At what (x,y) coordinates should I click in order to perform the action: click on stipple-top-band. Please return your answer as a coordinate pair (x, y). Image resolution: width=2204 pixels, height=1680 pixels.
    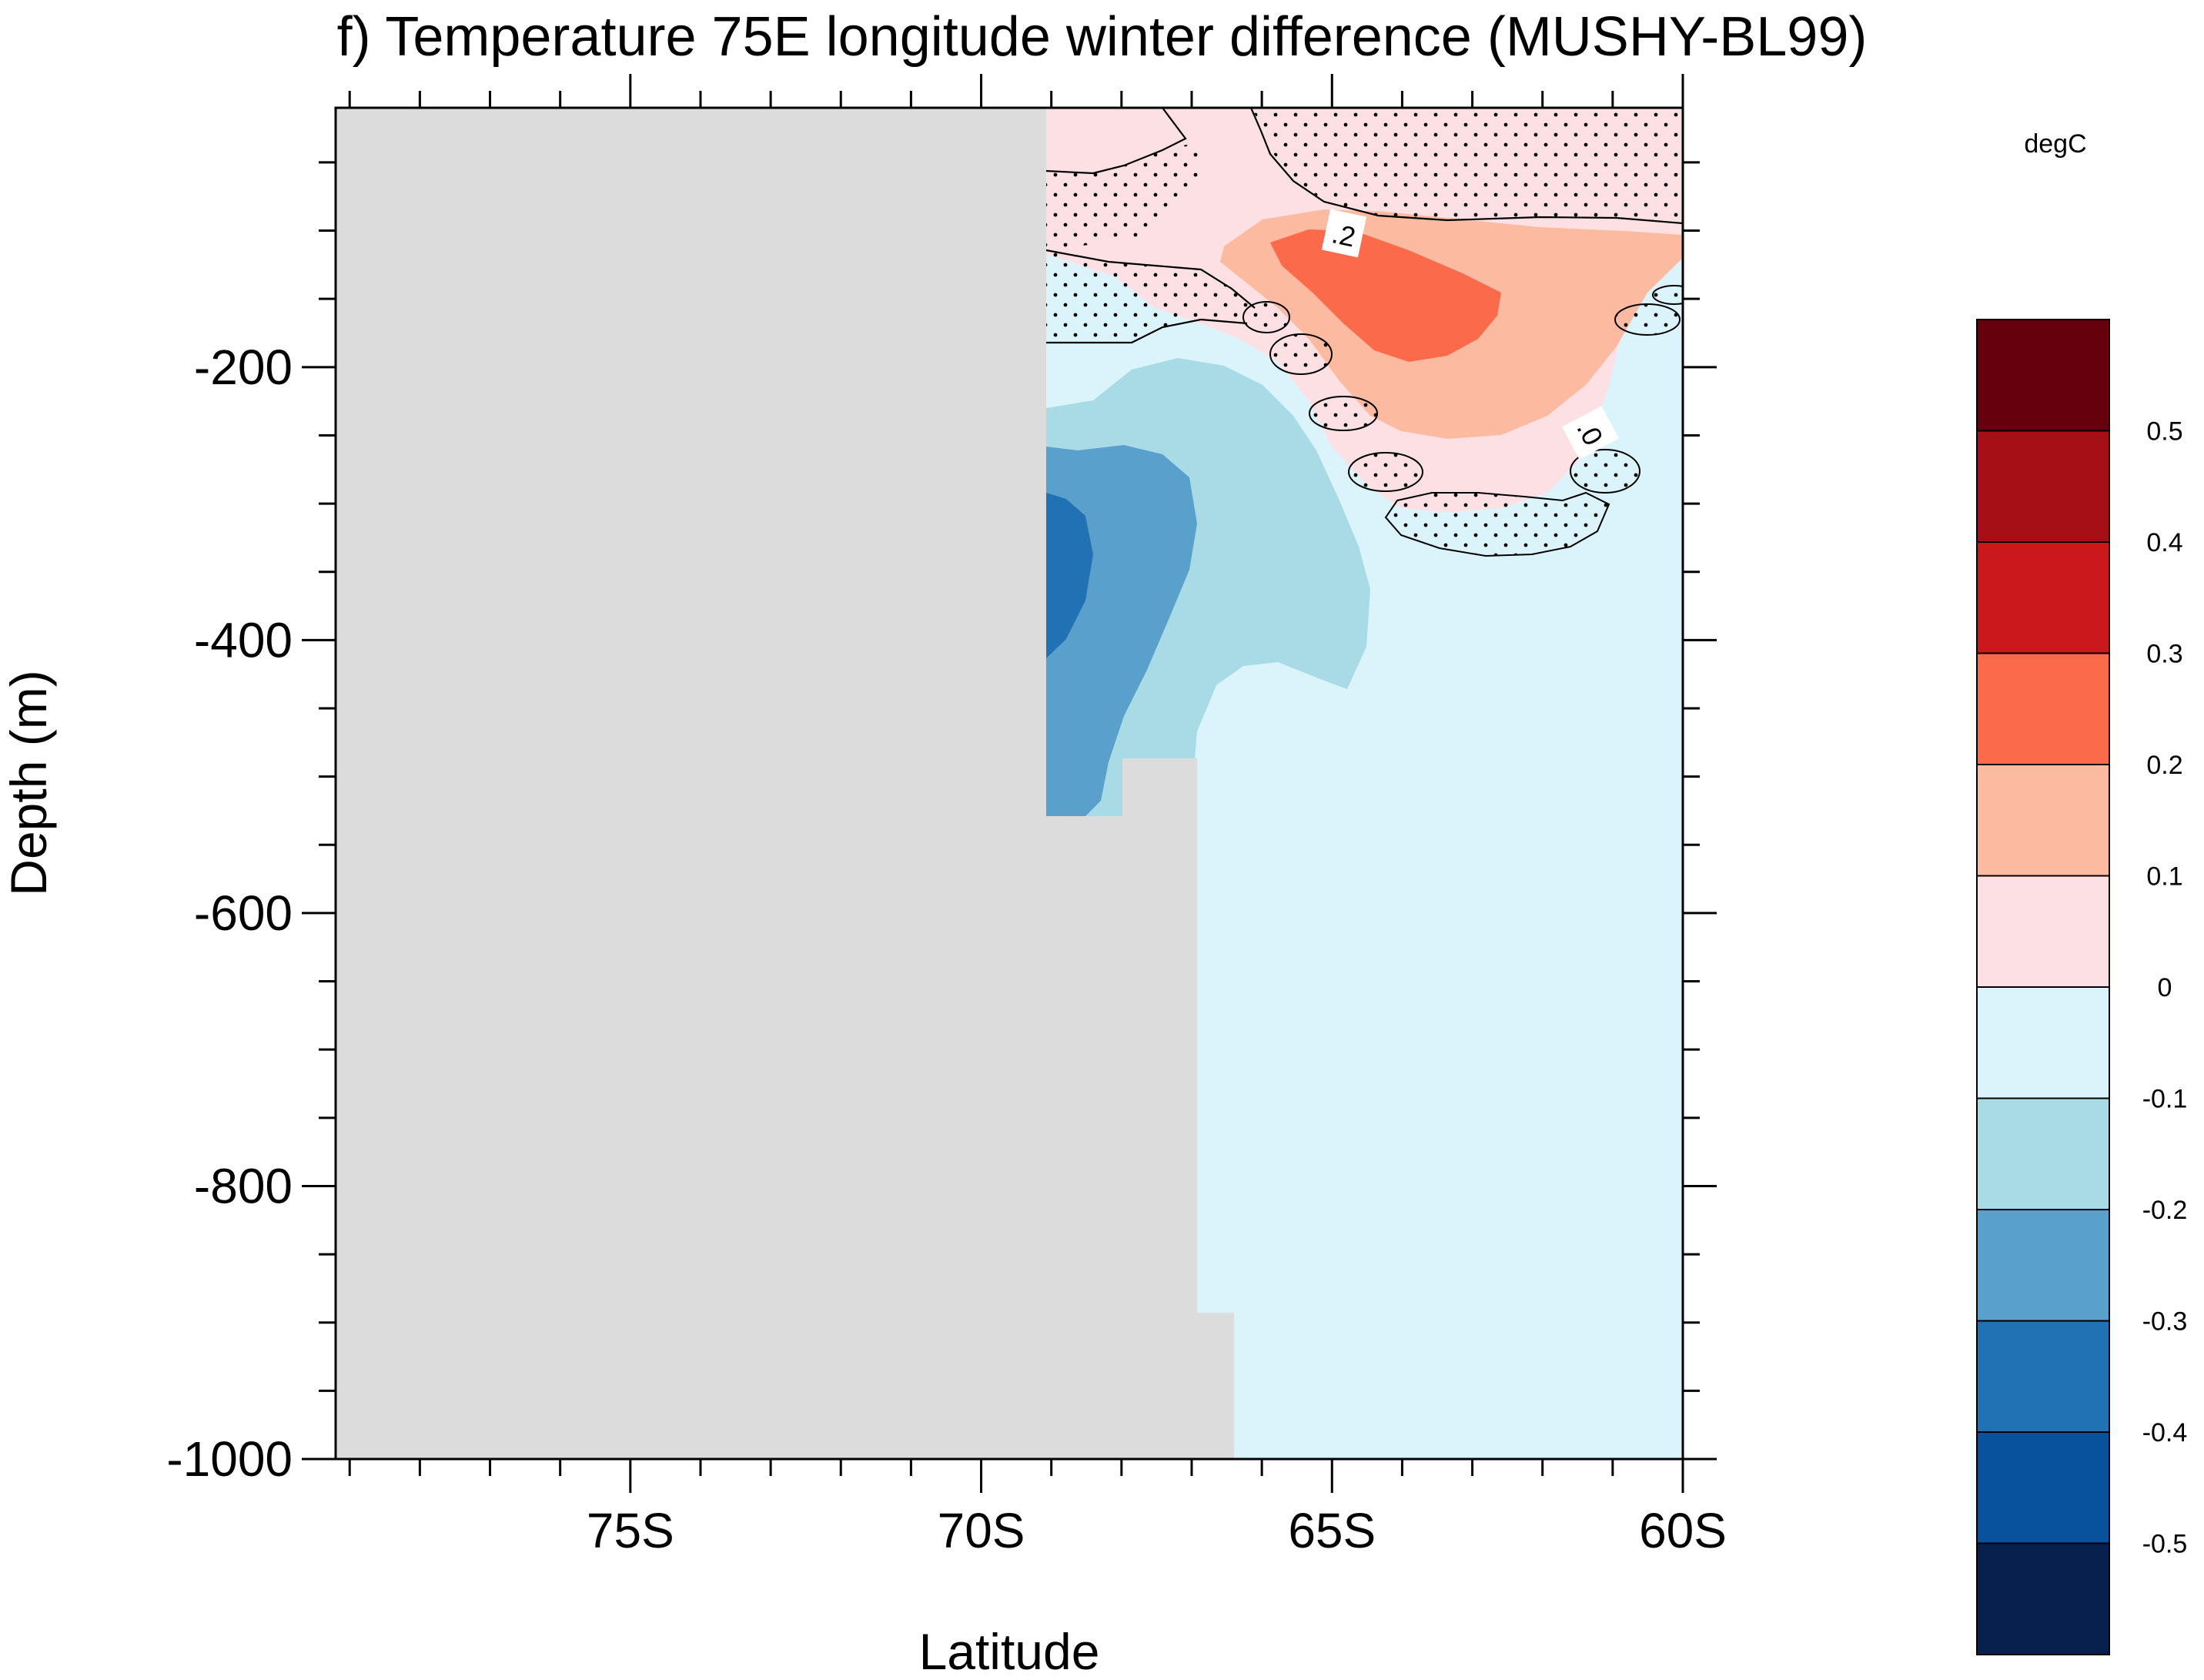
    Looking at the image, I should click on (1422, 165).